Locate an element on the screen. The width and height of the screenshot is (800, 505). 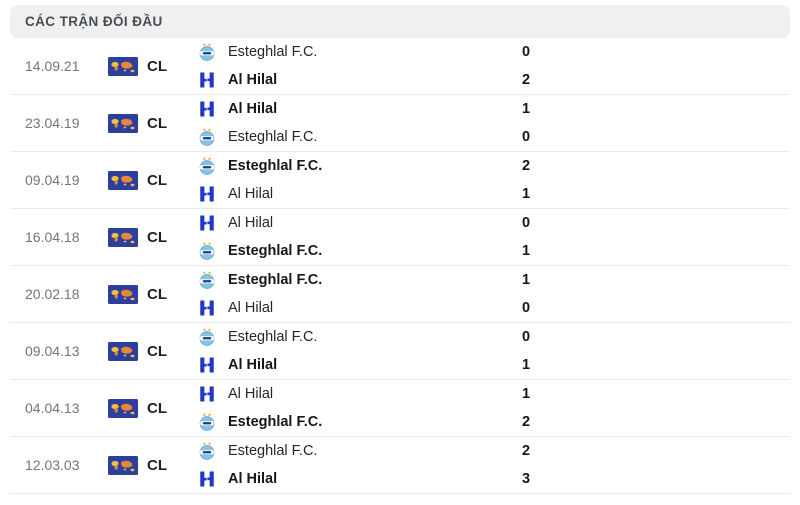
match-row: 09.04.13 CL is located at coordinates (400, 351).